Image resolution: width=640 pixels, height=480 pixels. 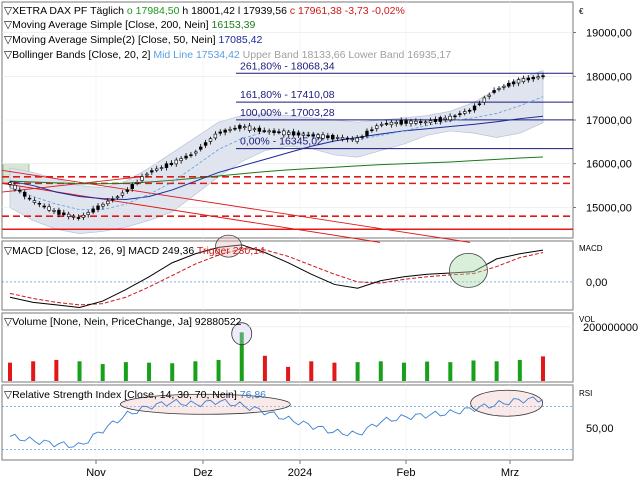 I want to click on volume-panel, so click(x=287, y=351).